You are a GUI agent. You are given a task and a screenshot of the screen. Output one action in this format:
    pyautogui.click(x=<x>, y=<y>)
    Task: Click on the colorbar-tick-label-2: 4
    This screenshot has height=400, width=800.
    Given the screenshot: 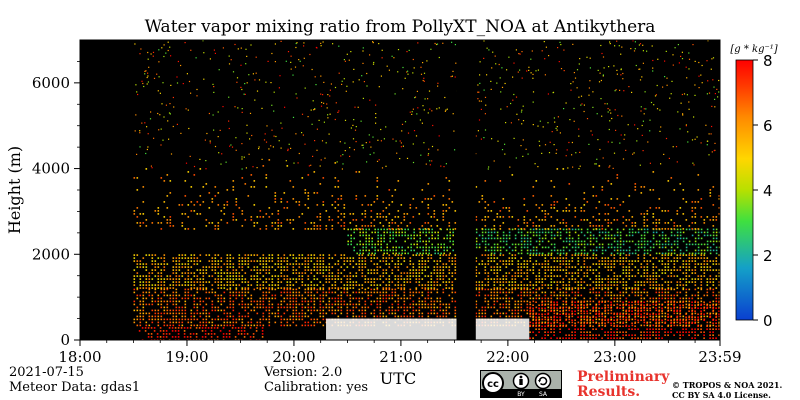 What is the action you would take?
    pyautogui.click(x=768, y=191)
    